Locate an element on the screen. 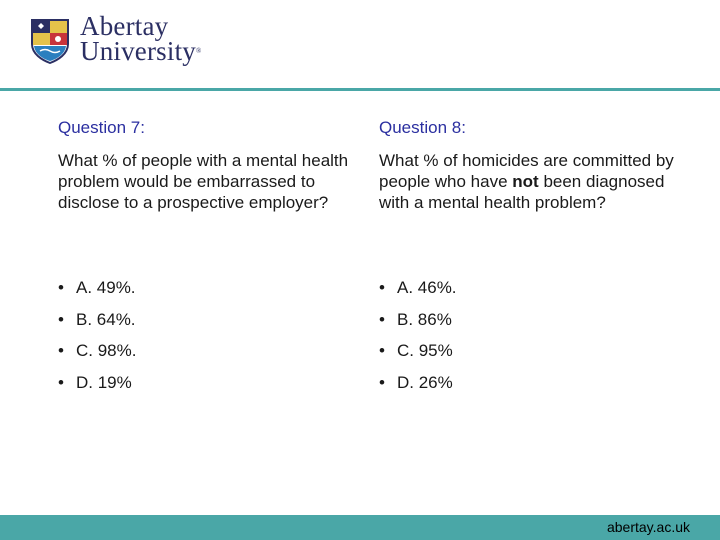  registered-mark: ® is located at coordinates (199, 51).